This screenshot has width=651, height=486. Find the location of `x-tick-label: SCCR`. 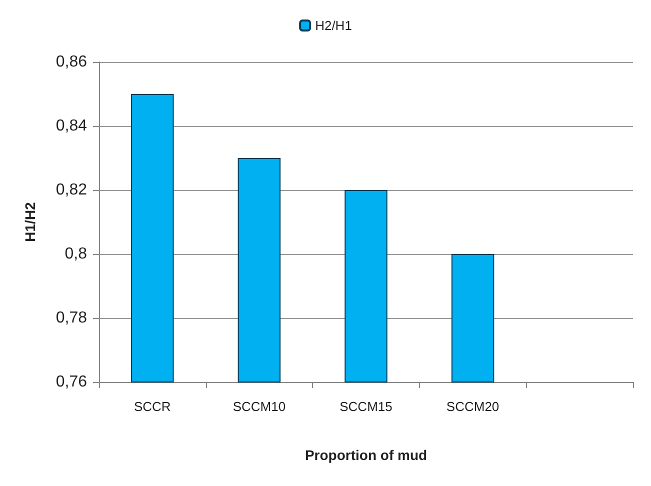

x-tick-label: SCCR is located at coordinates (152, 406).